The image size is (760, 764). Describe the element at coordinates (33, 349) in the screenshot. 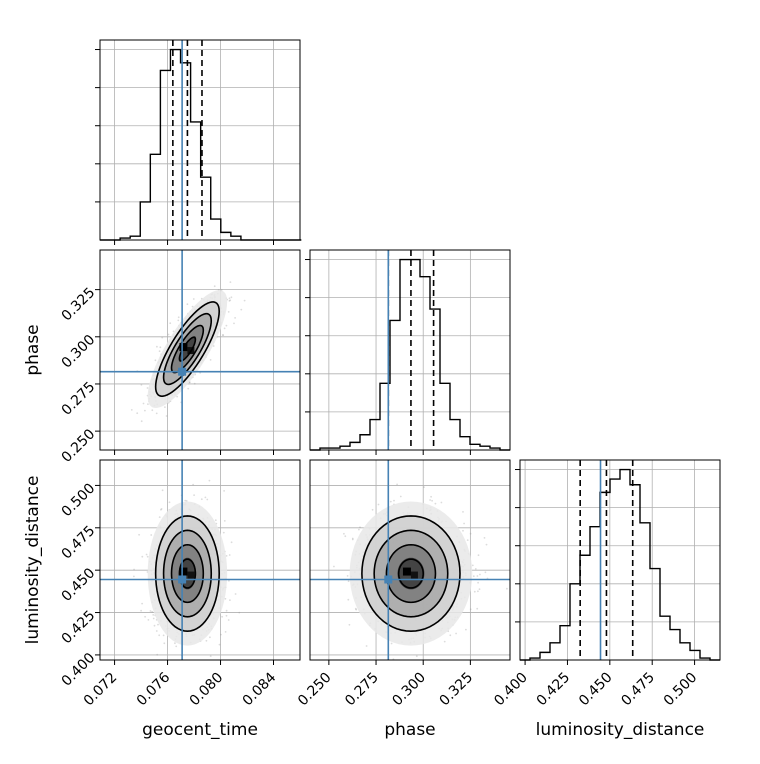

I see `yaxis-label-phase: phase` at that location.